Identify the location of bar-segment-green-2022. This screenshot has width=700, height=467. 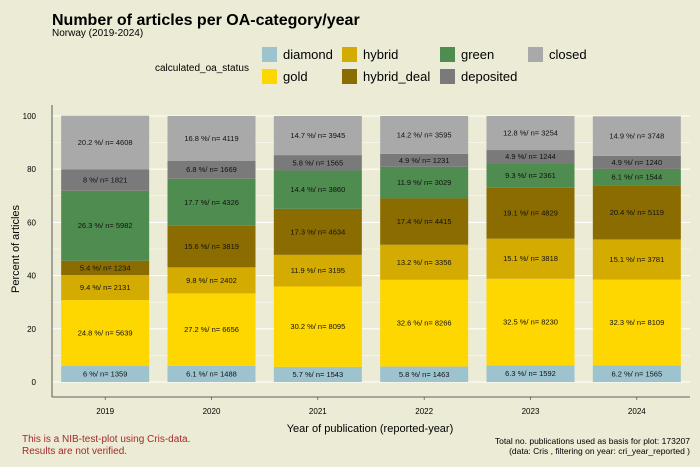
(424, 182).